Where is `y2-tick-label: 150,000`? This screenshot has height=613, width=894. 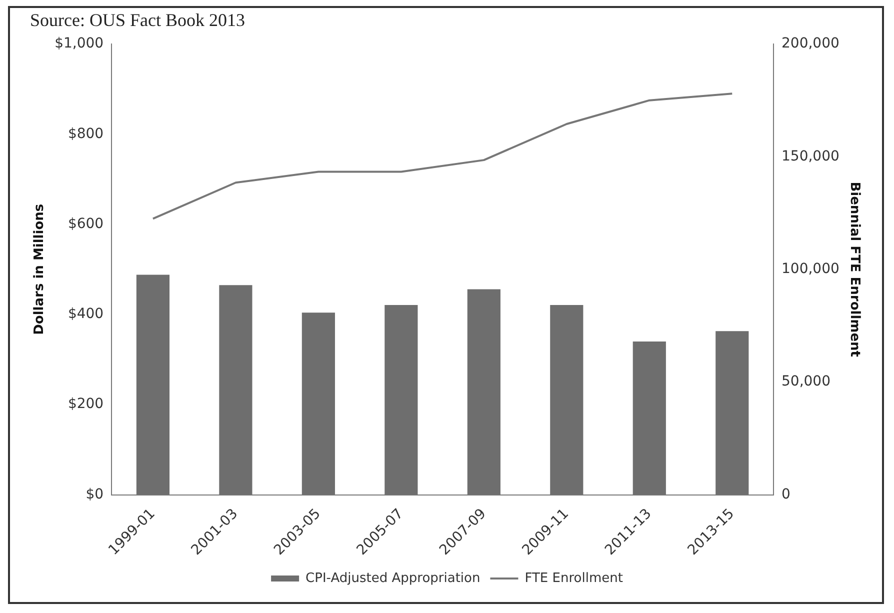 y2-tick-label: 150,000 is located at coordinates (811, 156).